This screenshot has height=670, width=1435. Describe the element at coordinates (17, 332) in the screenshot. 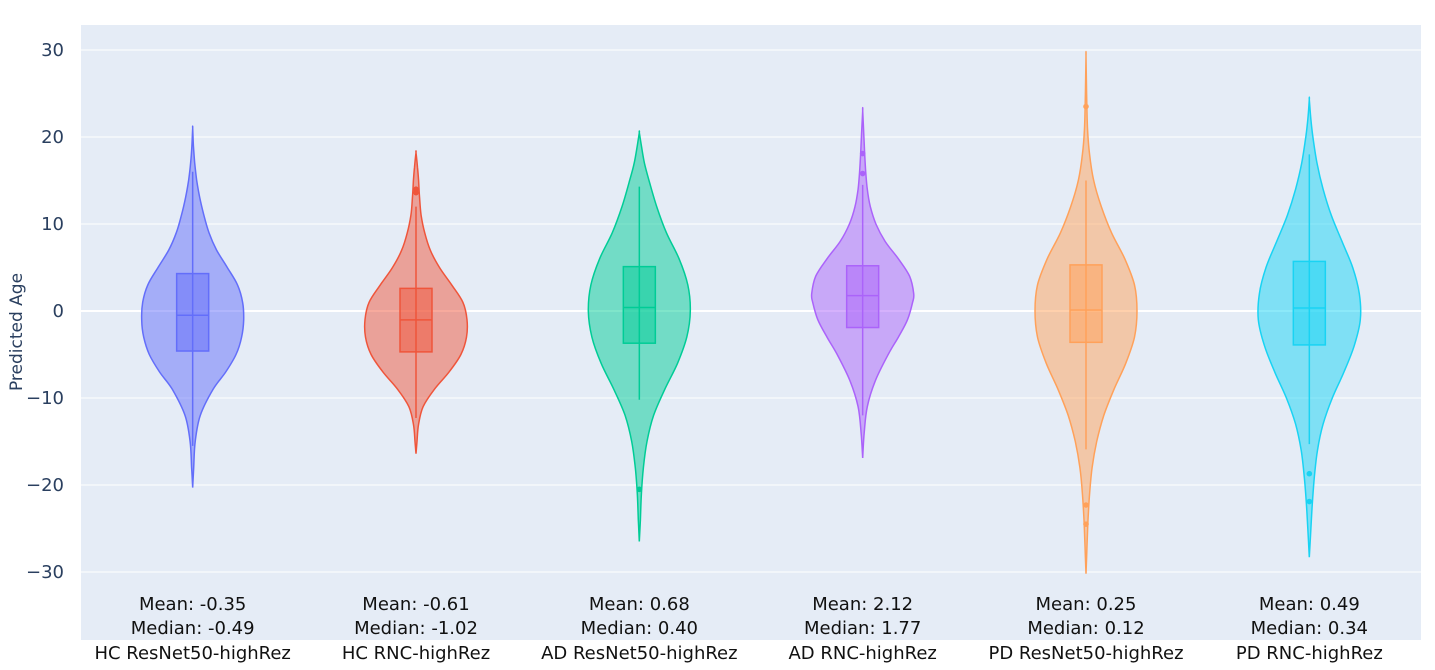

I see `y-axis-label: Predicted Age` at that location.